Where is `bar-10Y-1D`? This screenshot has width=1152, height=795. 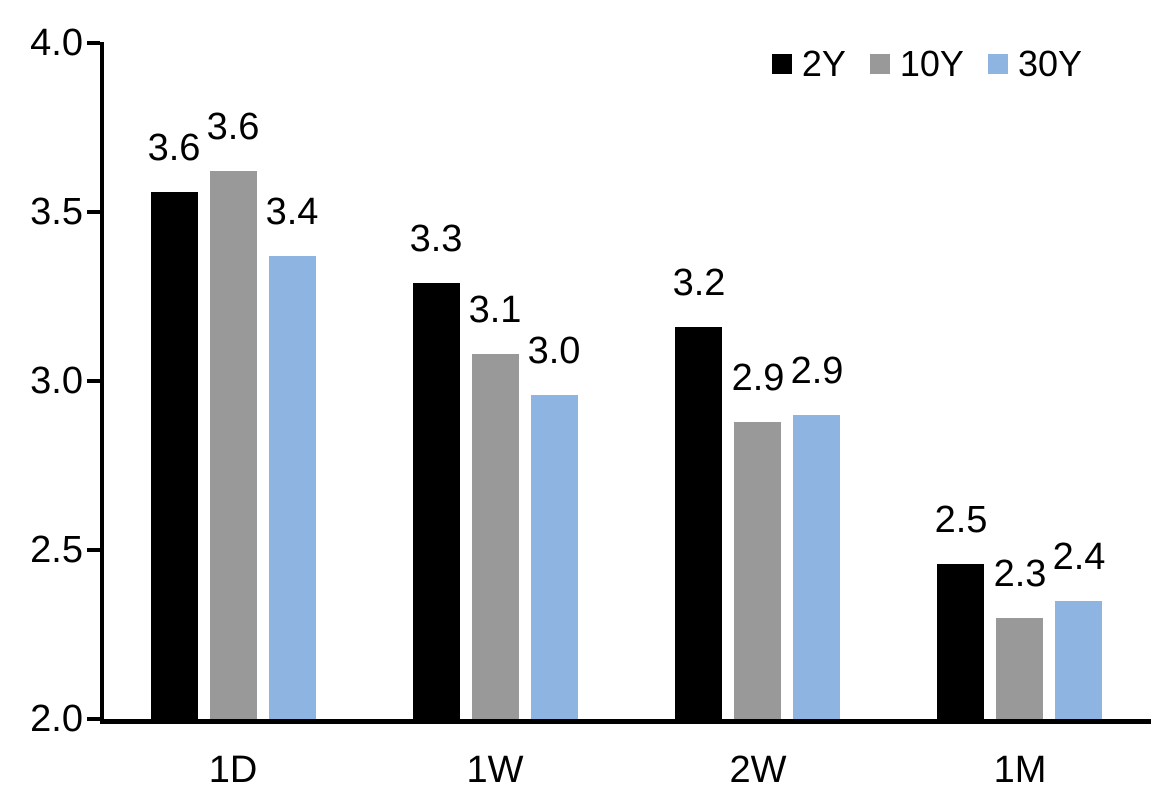
bar-10Y-1D is located at coordinates (233, 445).